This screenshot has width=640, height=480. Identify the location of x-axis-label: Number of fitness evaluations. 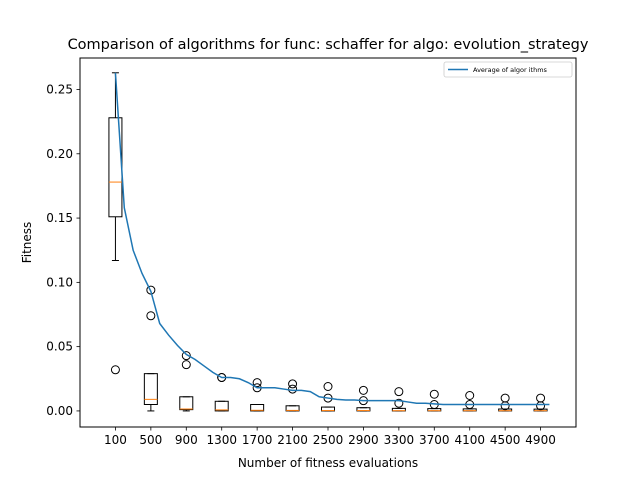
(328, 463).